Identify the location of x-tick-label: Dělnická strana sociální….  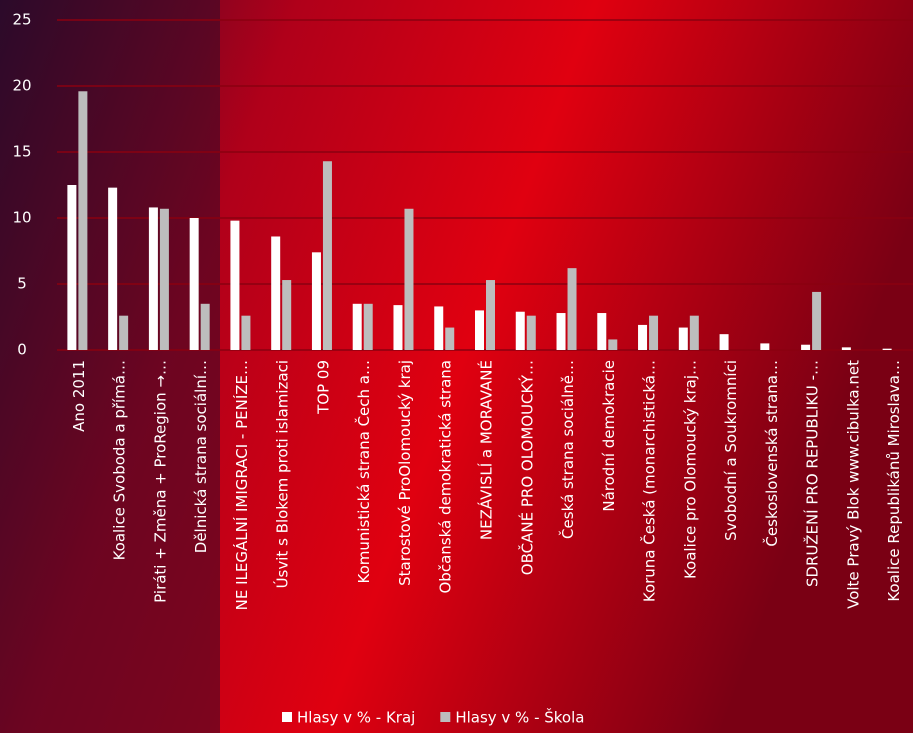
(201, 456).